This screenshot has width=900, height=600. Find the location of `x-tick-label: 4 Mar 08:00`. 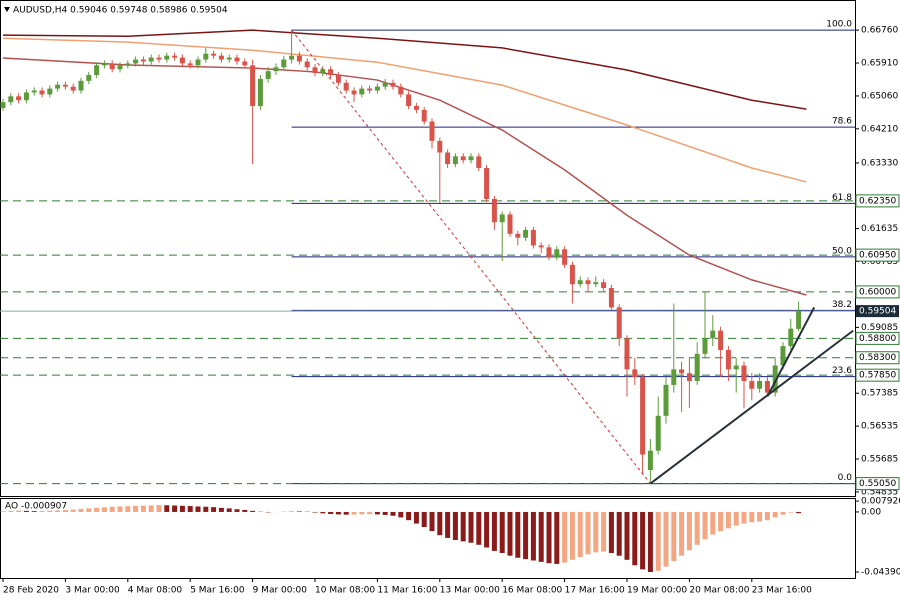

x-tick-label: 4 Mar 08:00 is located at coordinates (155, 591).